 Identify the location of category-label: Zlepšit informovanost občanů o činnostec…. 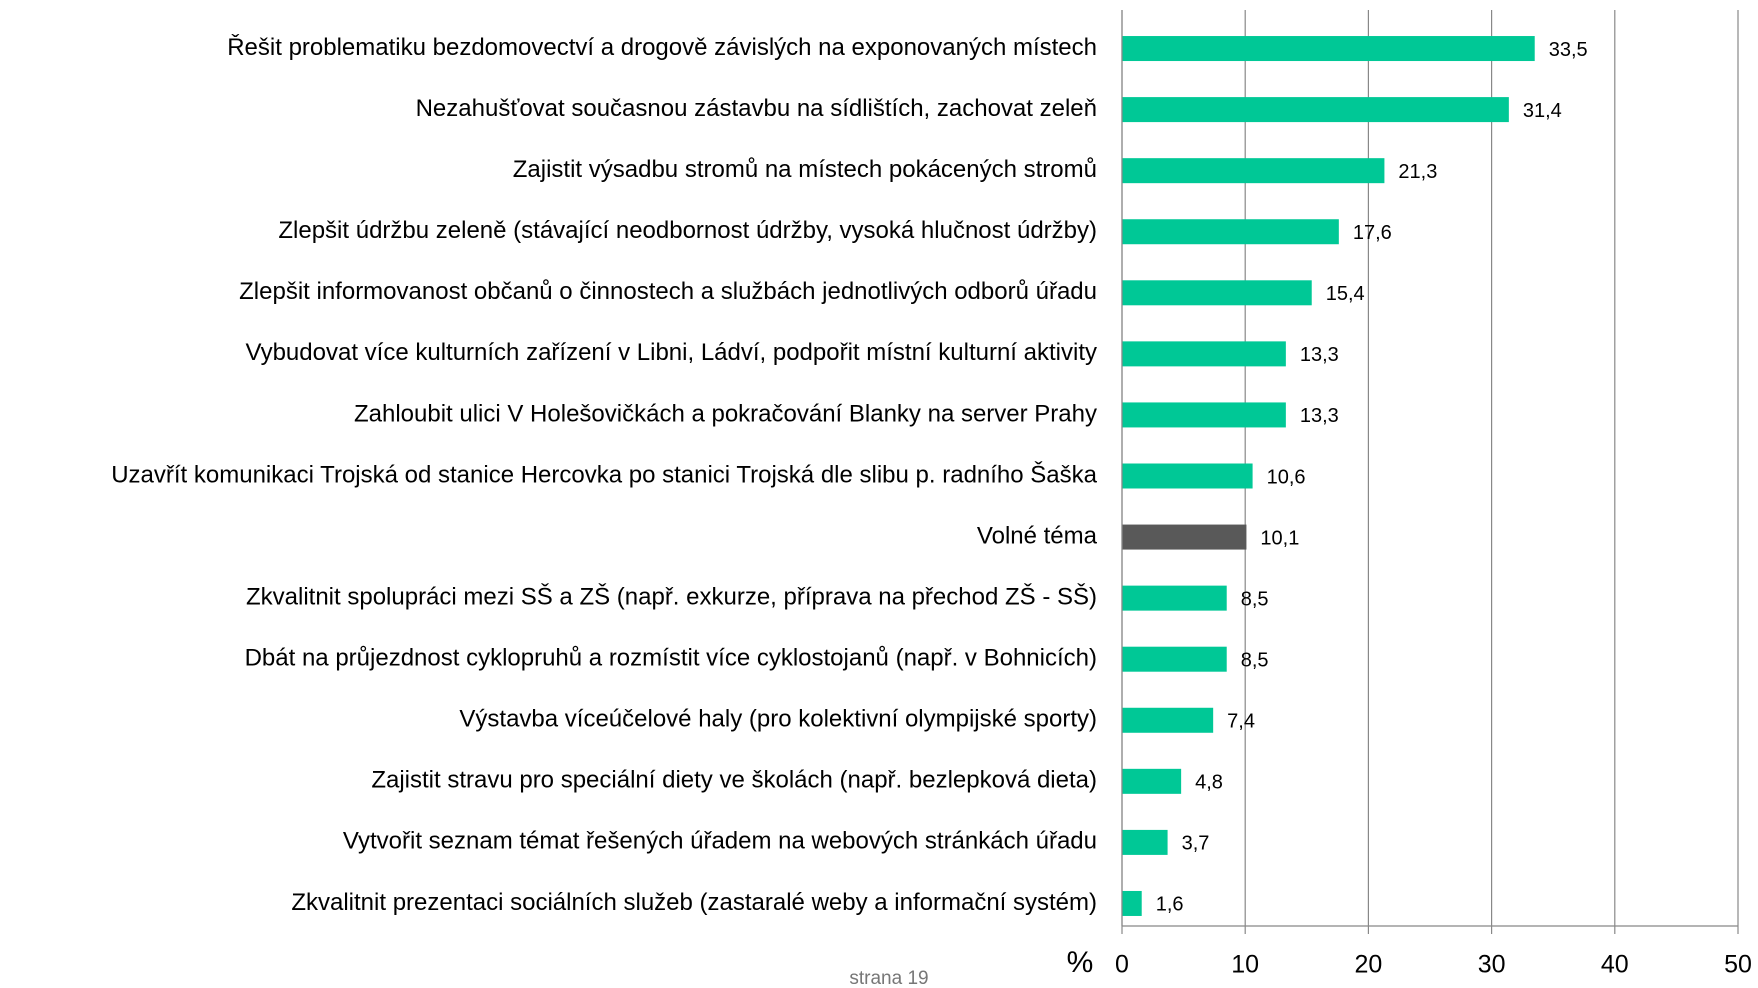
(668, 291).